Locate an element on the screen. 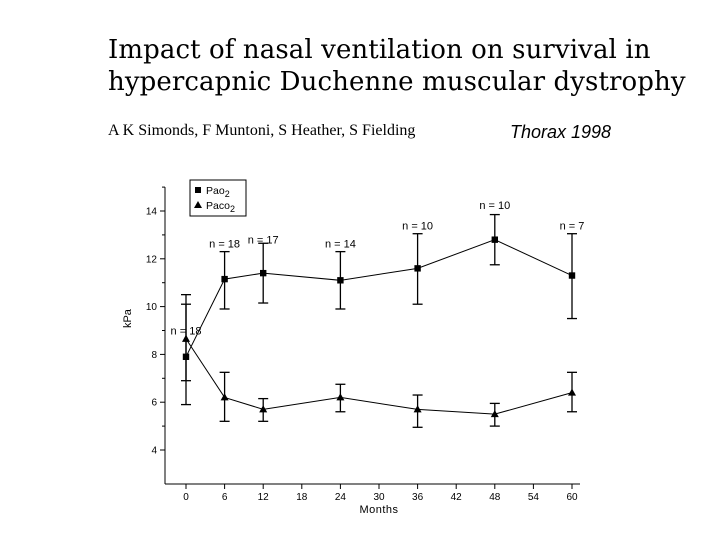  legend-label: Pao2 is located at coordinates (218, 192).